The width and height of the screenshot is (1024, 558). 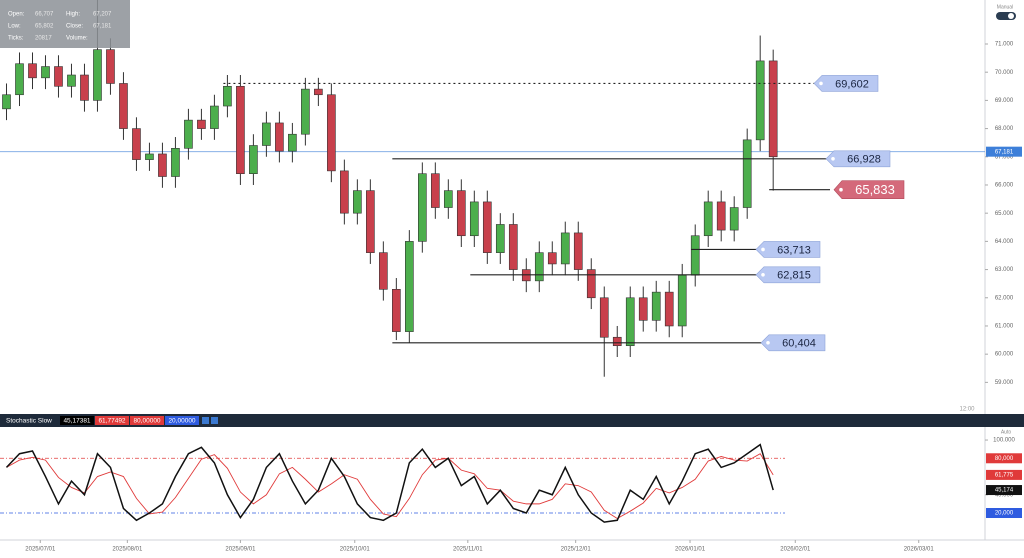 I want to click on current-price-label: 67,181, so click(x=1004, y=152).